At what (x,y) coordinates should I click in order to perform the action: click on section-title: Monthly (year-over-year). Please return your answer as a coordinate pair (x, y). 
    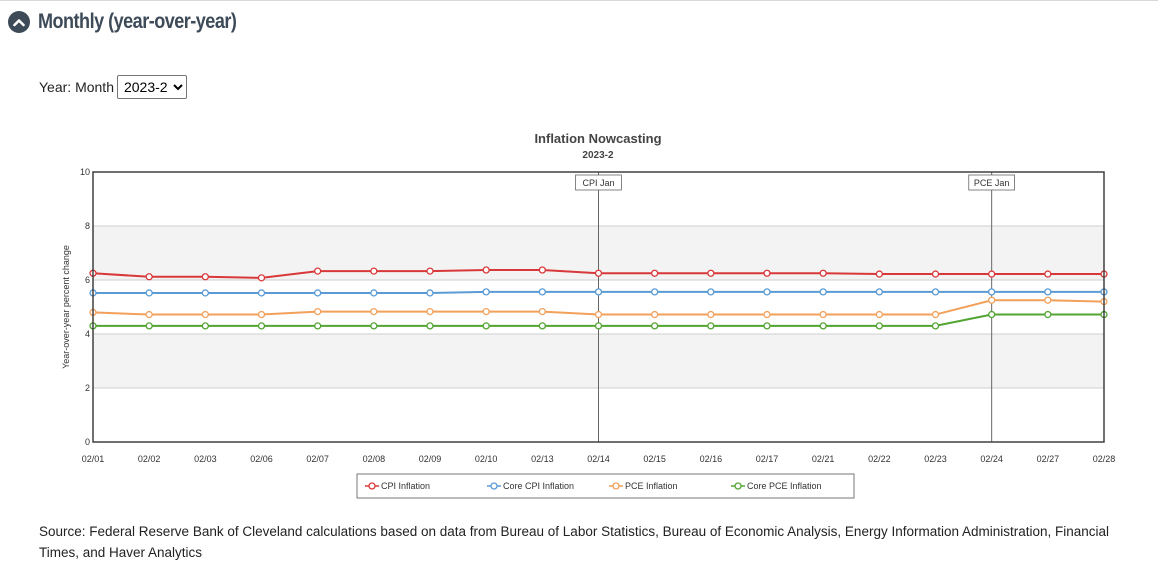
    Looking at the image, I should click on (137, 21).